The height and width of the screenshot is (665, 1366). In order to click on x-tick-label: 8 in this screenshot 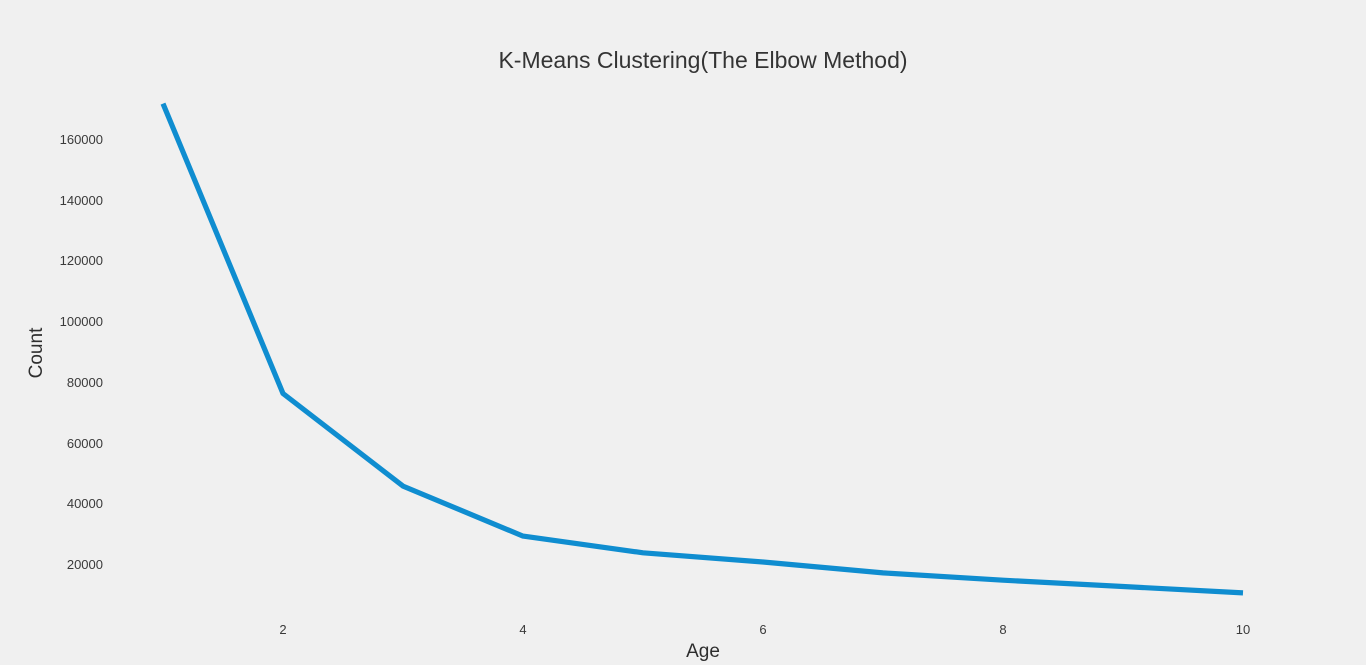, I will do `click(1003, 629)`.